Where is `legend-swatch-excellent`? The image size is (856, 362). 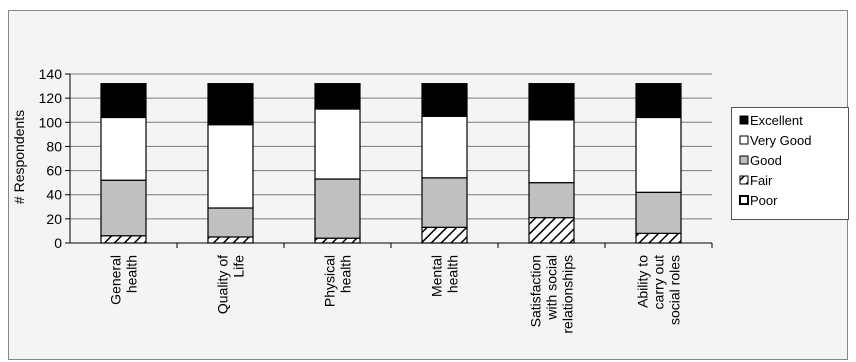
legend-swatch-excellent is located at coordinates (744, 120).